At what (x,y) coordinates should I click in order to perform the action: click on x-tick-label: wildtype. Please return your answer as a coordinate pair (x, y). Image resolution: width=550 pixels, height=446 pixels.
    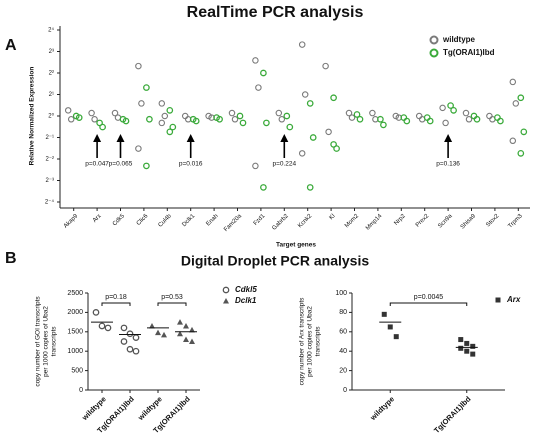
    Looking at the image, I should click on (150, 408).